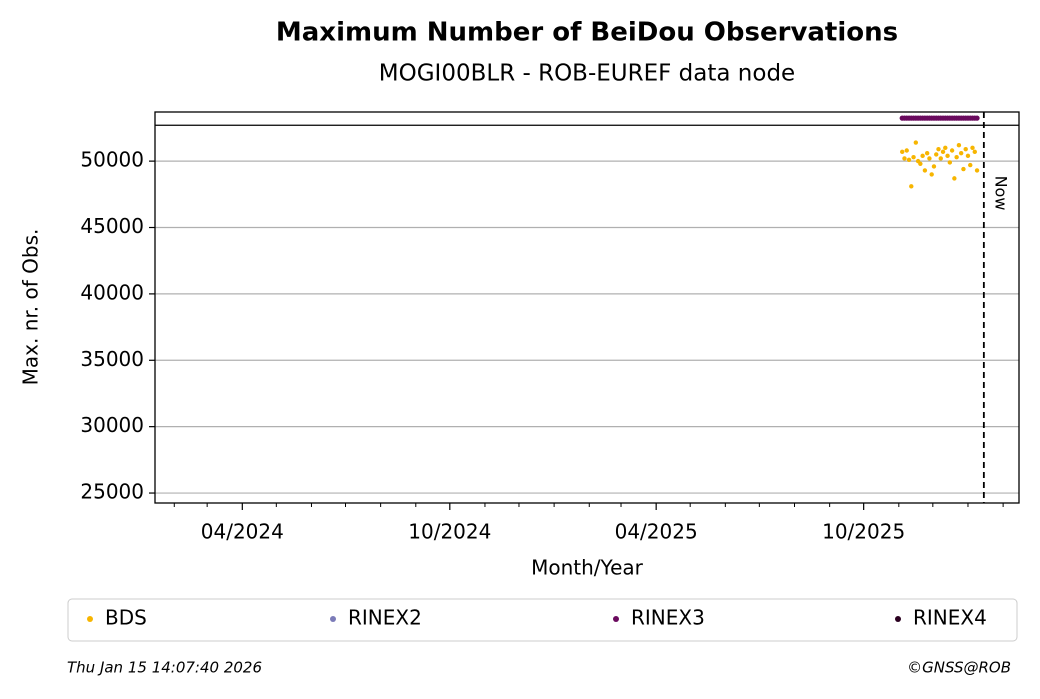 Image resolution: width=1040 pixels, height=699 pixels. I want to click on x-tick-label: 04/2024, so click(242, 532).